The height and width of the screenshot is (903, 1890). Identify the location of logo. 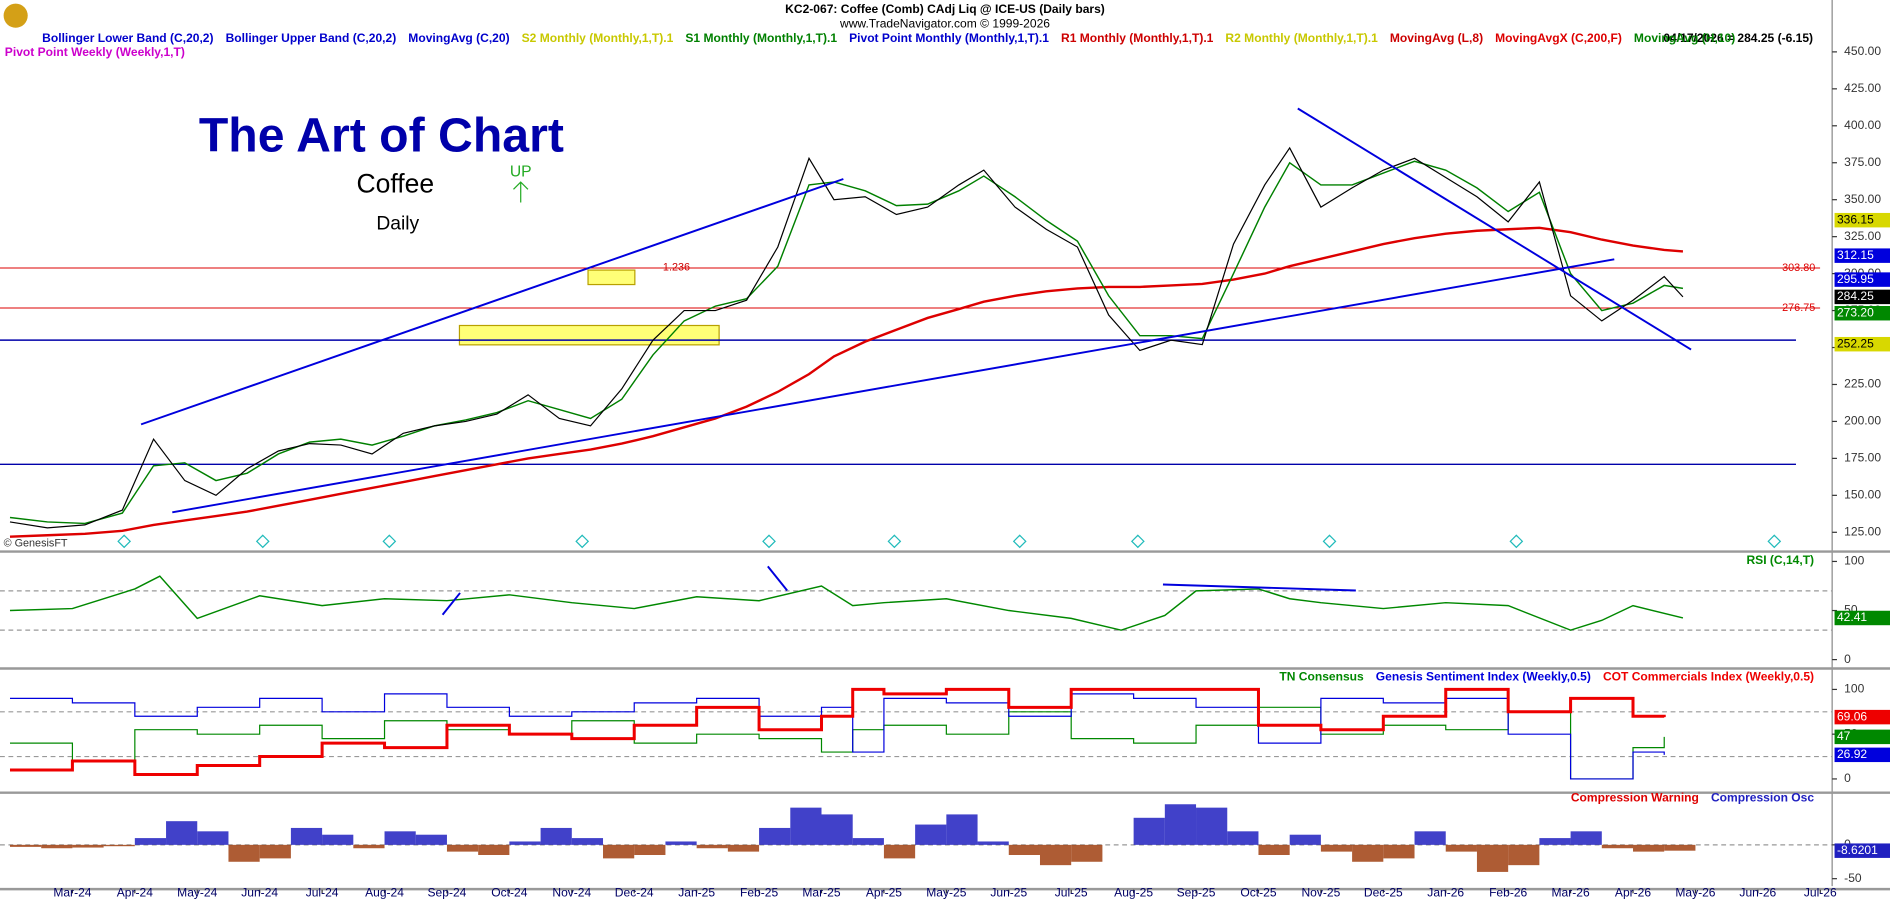
(15, 15).